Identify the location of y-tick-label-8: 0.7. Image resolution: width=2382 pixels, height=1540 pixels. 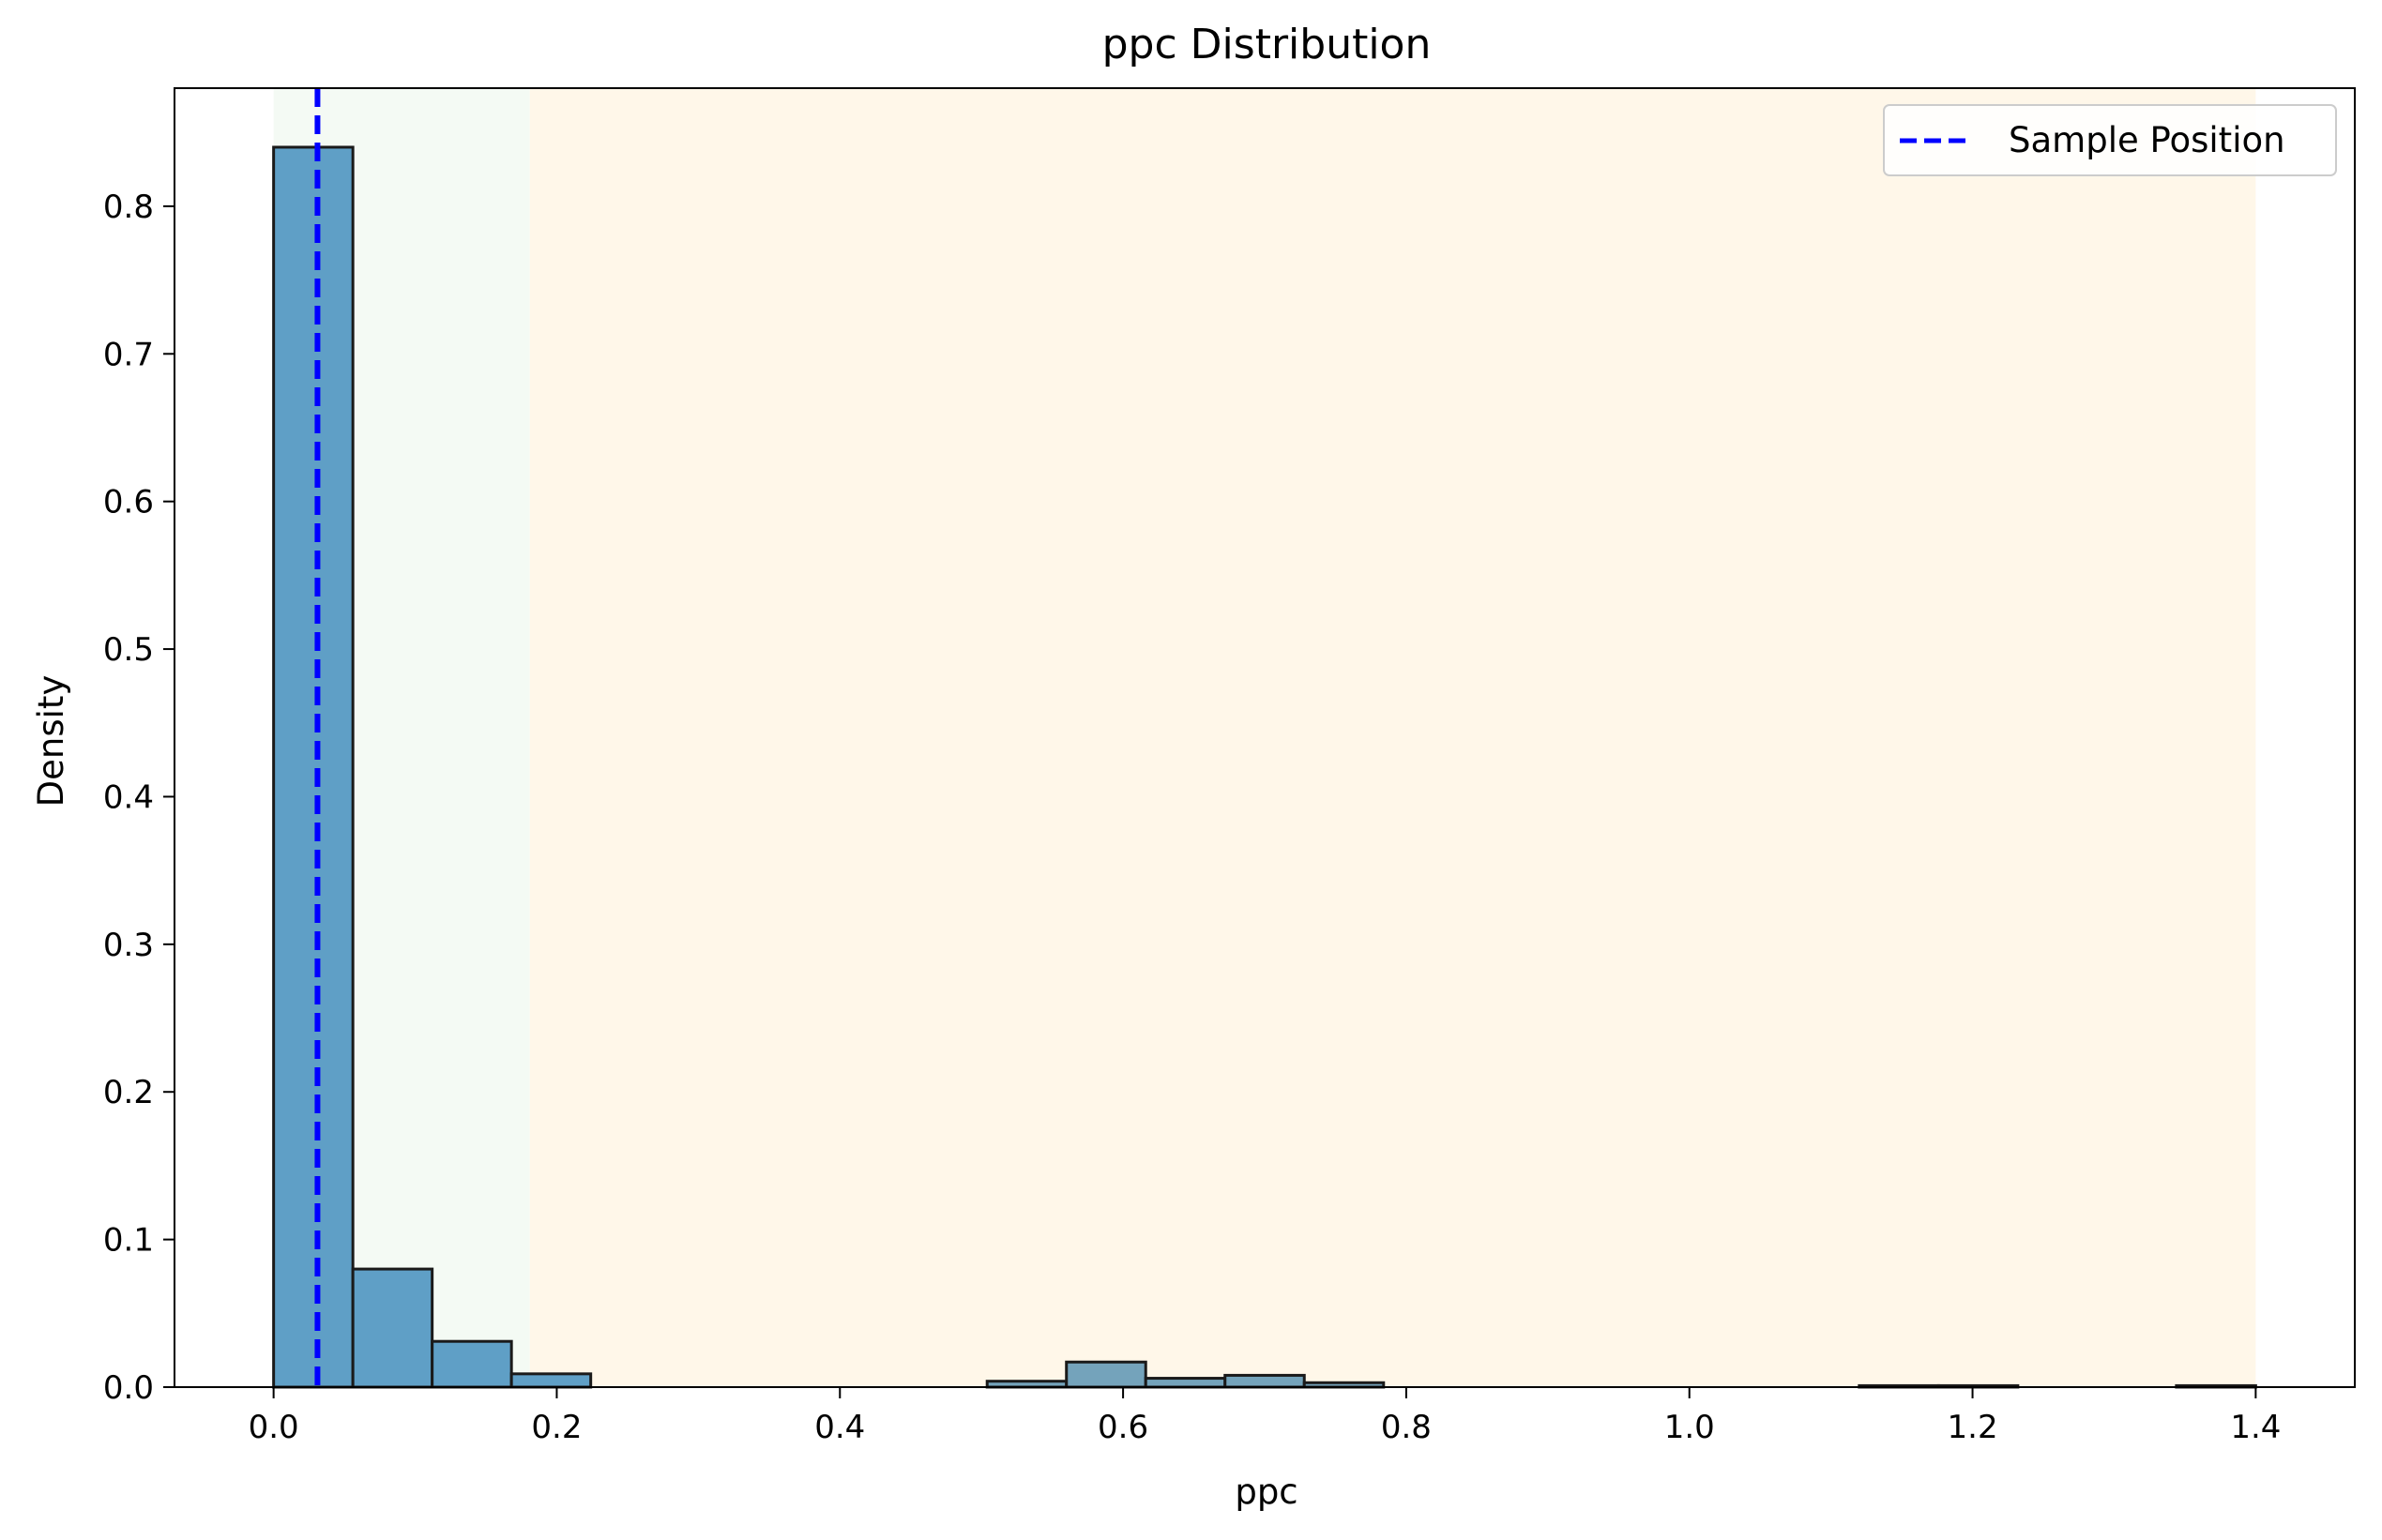
(128, 354).